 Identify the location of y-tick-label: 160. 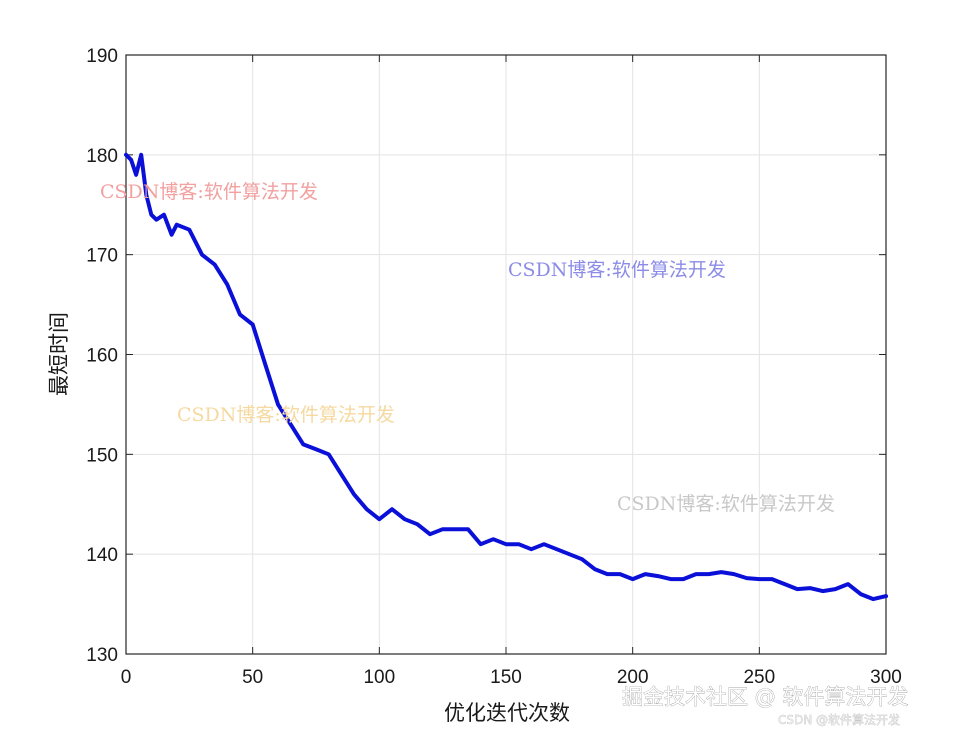
(102, 356).